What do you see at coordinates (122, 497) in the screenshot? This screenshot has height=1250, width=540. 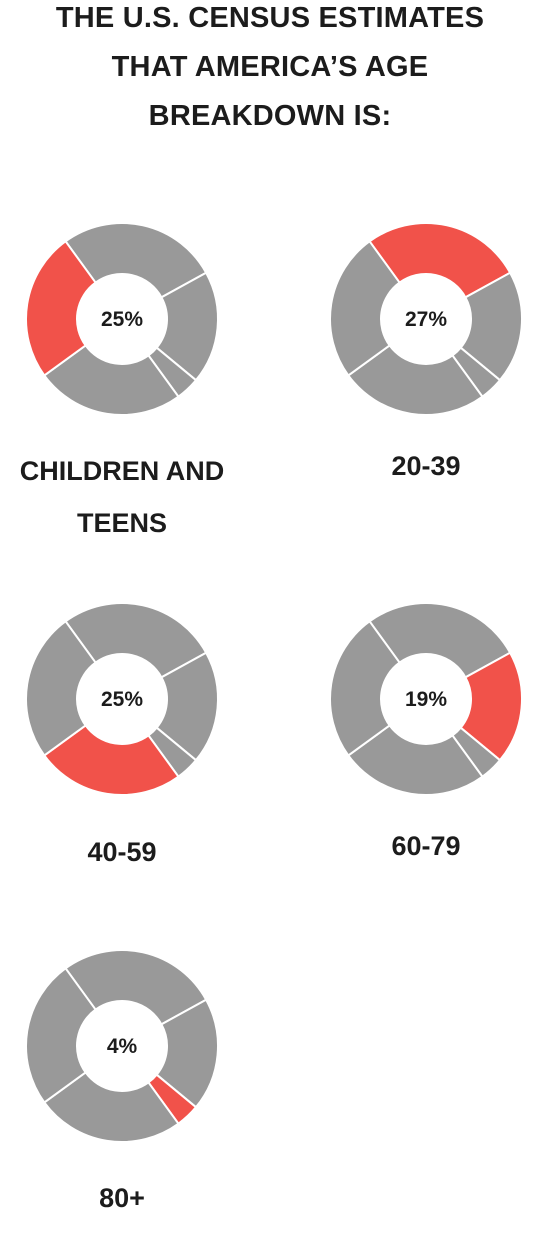 I see `category-label-children-and-teens: CHILDREN AND TEENS` at bounding box center [122, 497].